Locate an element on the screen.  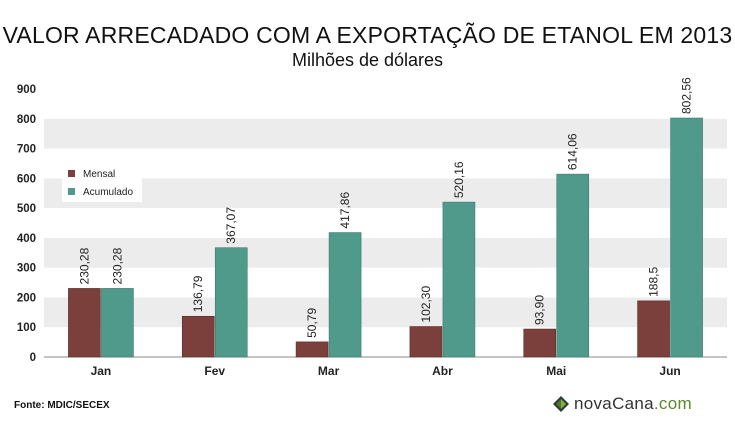
data-label: 93,90 is located at coordinates (540, 310).